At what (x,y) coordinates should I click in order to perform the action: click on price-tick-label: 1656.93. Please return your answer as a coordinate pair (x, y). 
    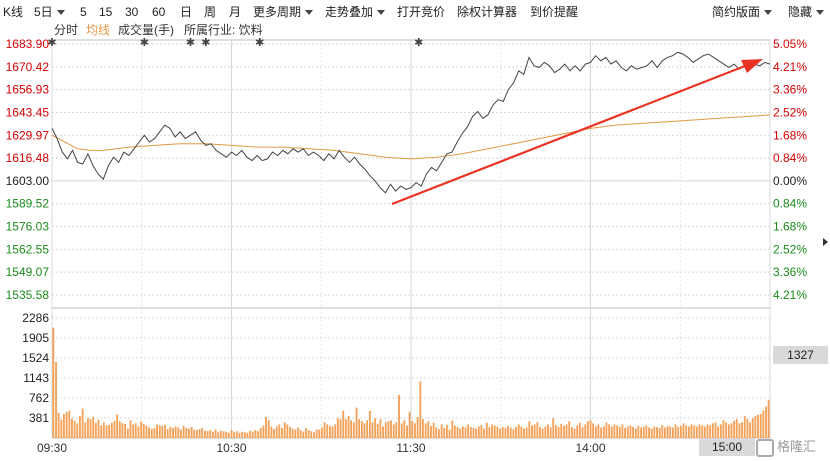
    Looking at the image, I should click on (28, 90).